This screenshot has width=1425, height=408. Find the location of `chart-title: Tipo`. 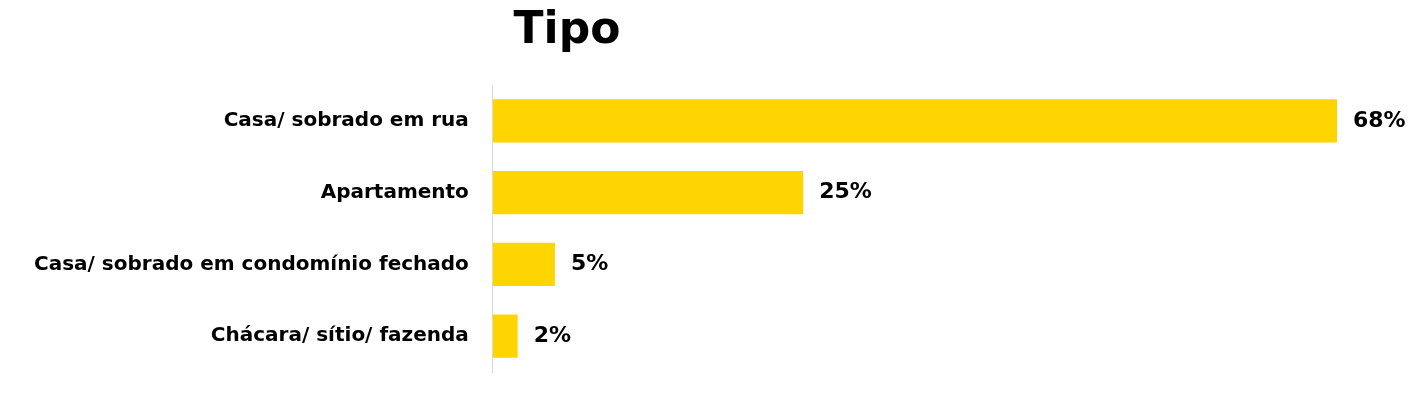

chart-title: Tipo is located at coordinates (567, 27).